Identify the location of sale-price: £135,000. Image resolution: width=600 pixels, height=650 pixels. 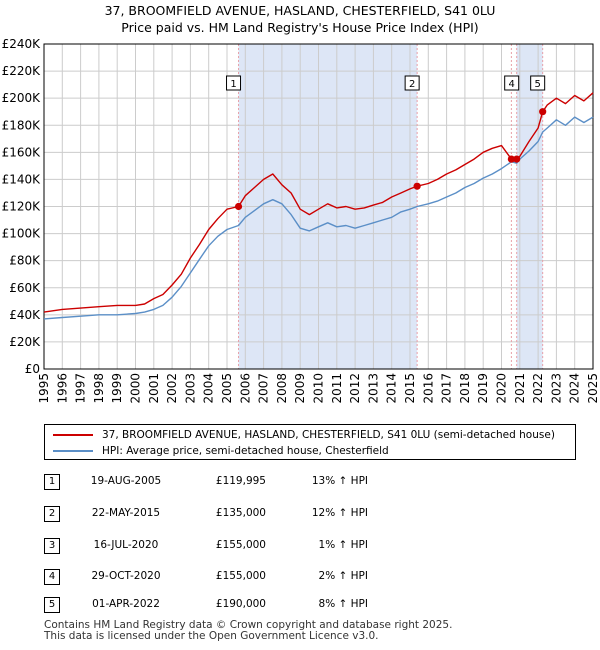
(240, 513).